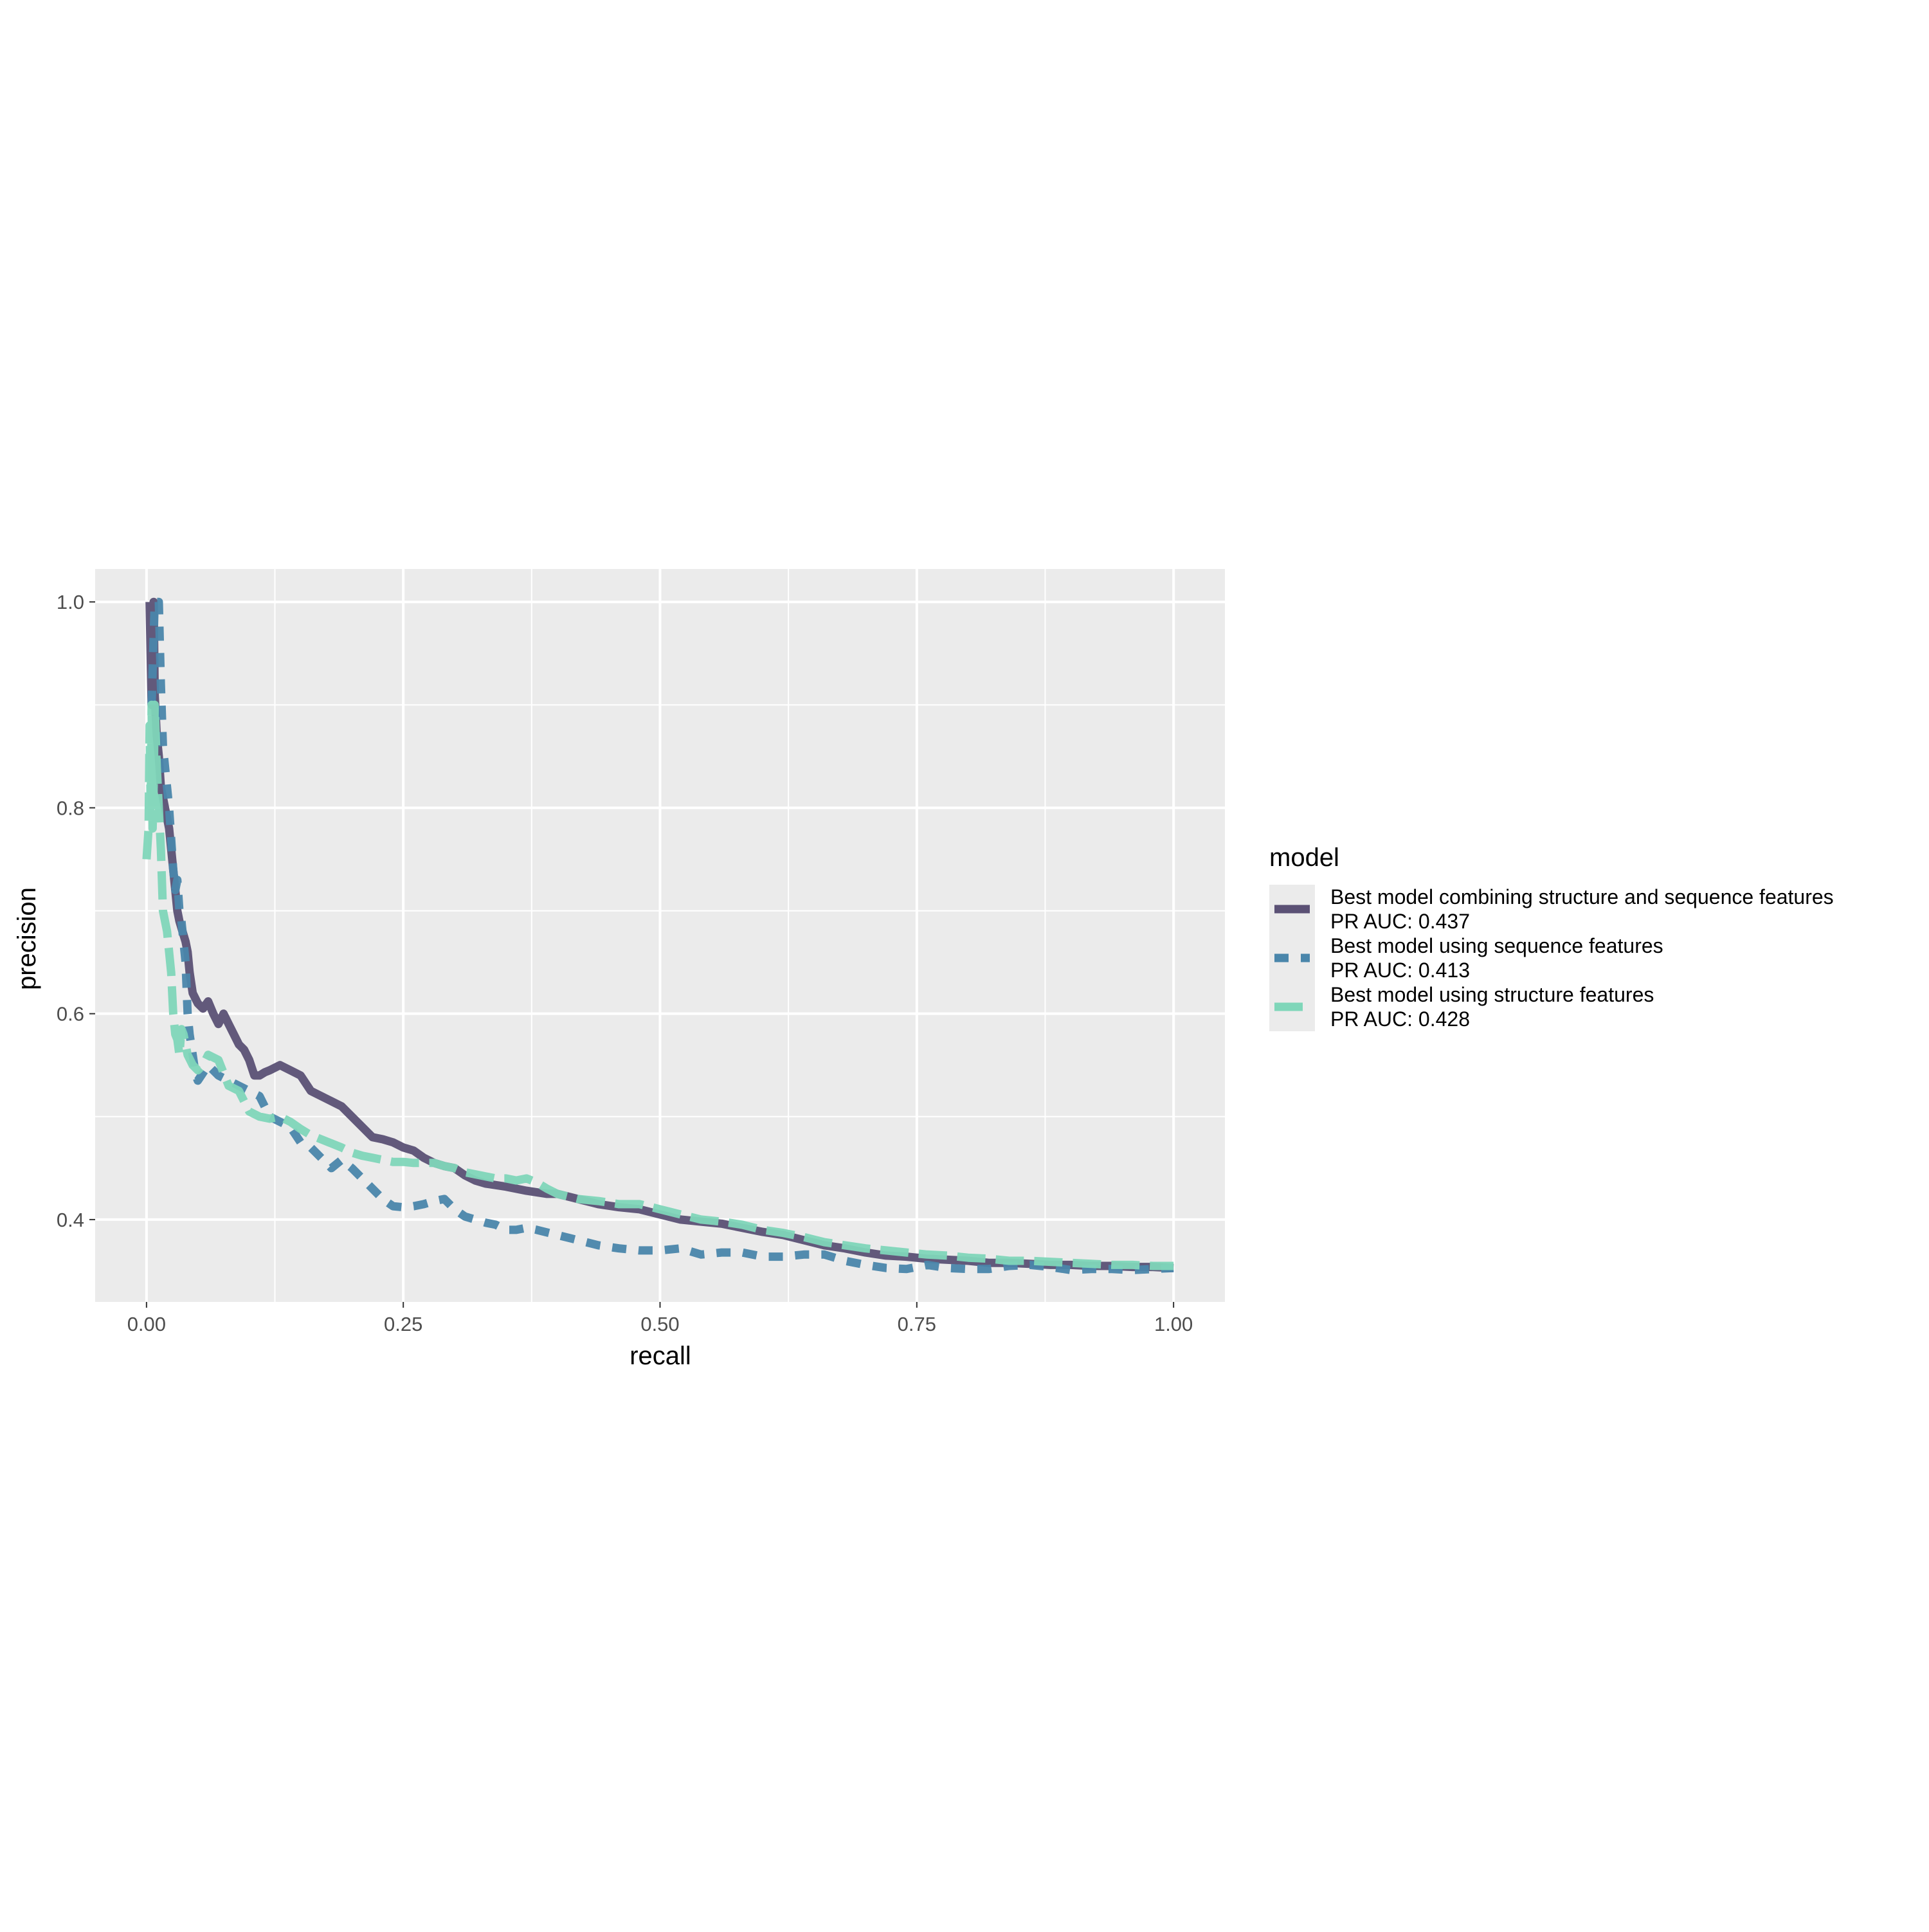 Image resolution: width=1929 pixels, height=1932 pixels. Describe the element at coordinates (659, 1324) in the screenshot. I see `x-tick-label: 0.50` at that location.